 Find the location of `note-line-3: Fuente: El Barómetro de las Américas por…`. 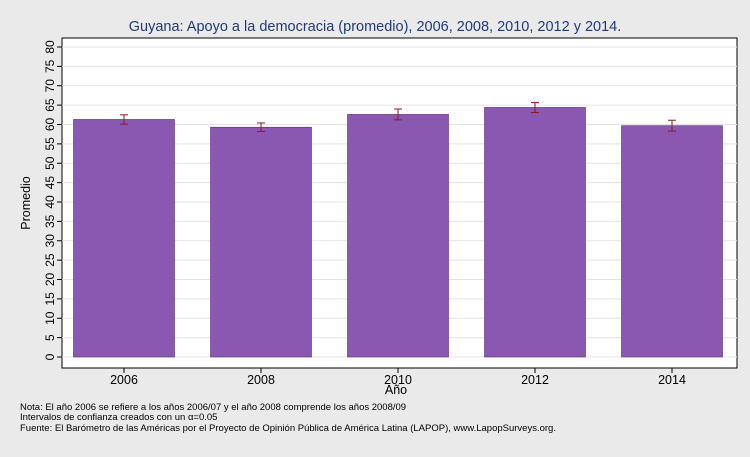

note-line-3: Fuente: El Barómetro de las Américas por… is located at coordinates (288, 428).